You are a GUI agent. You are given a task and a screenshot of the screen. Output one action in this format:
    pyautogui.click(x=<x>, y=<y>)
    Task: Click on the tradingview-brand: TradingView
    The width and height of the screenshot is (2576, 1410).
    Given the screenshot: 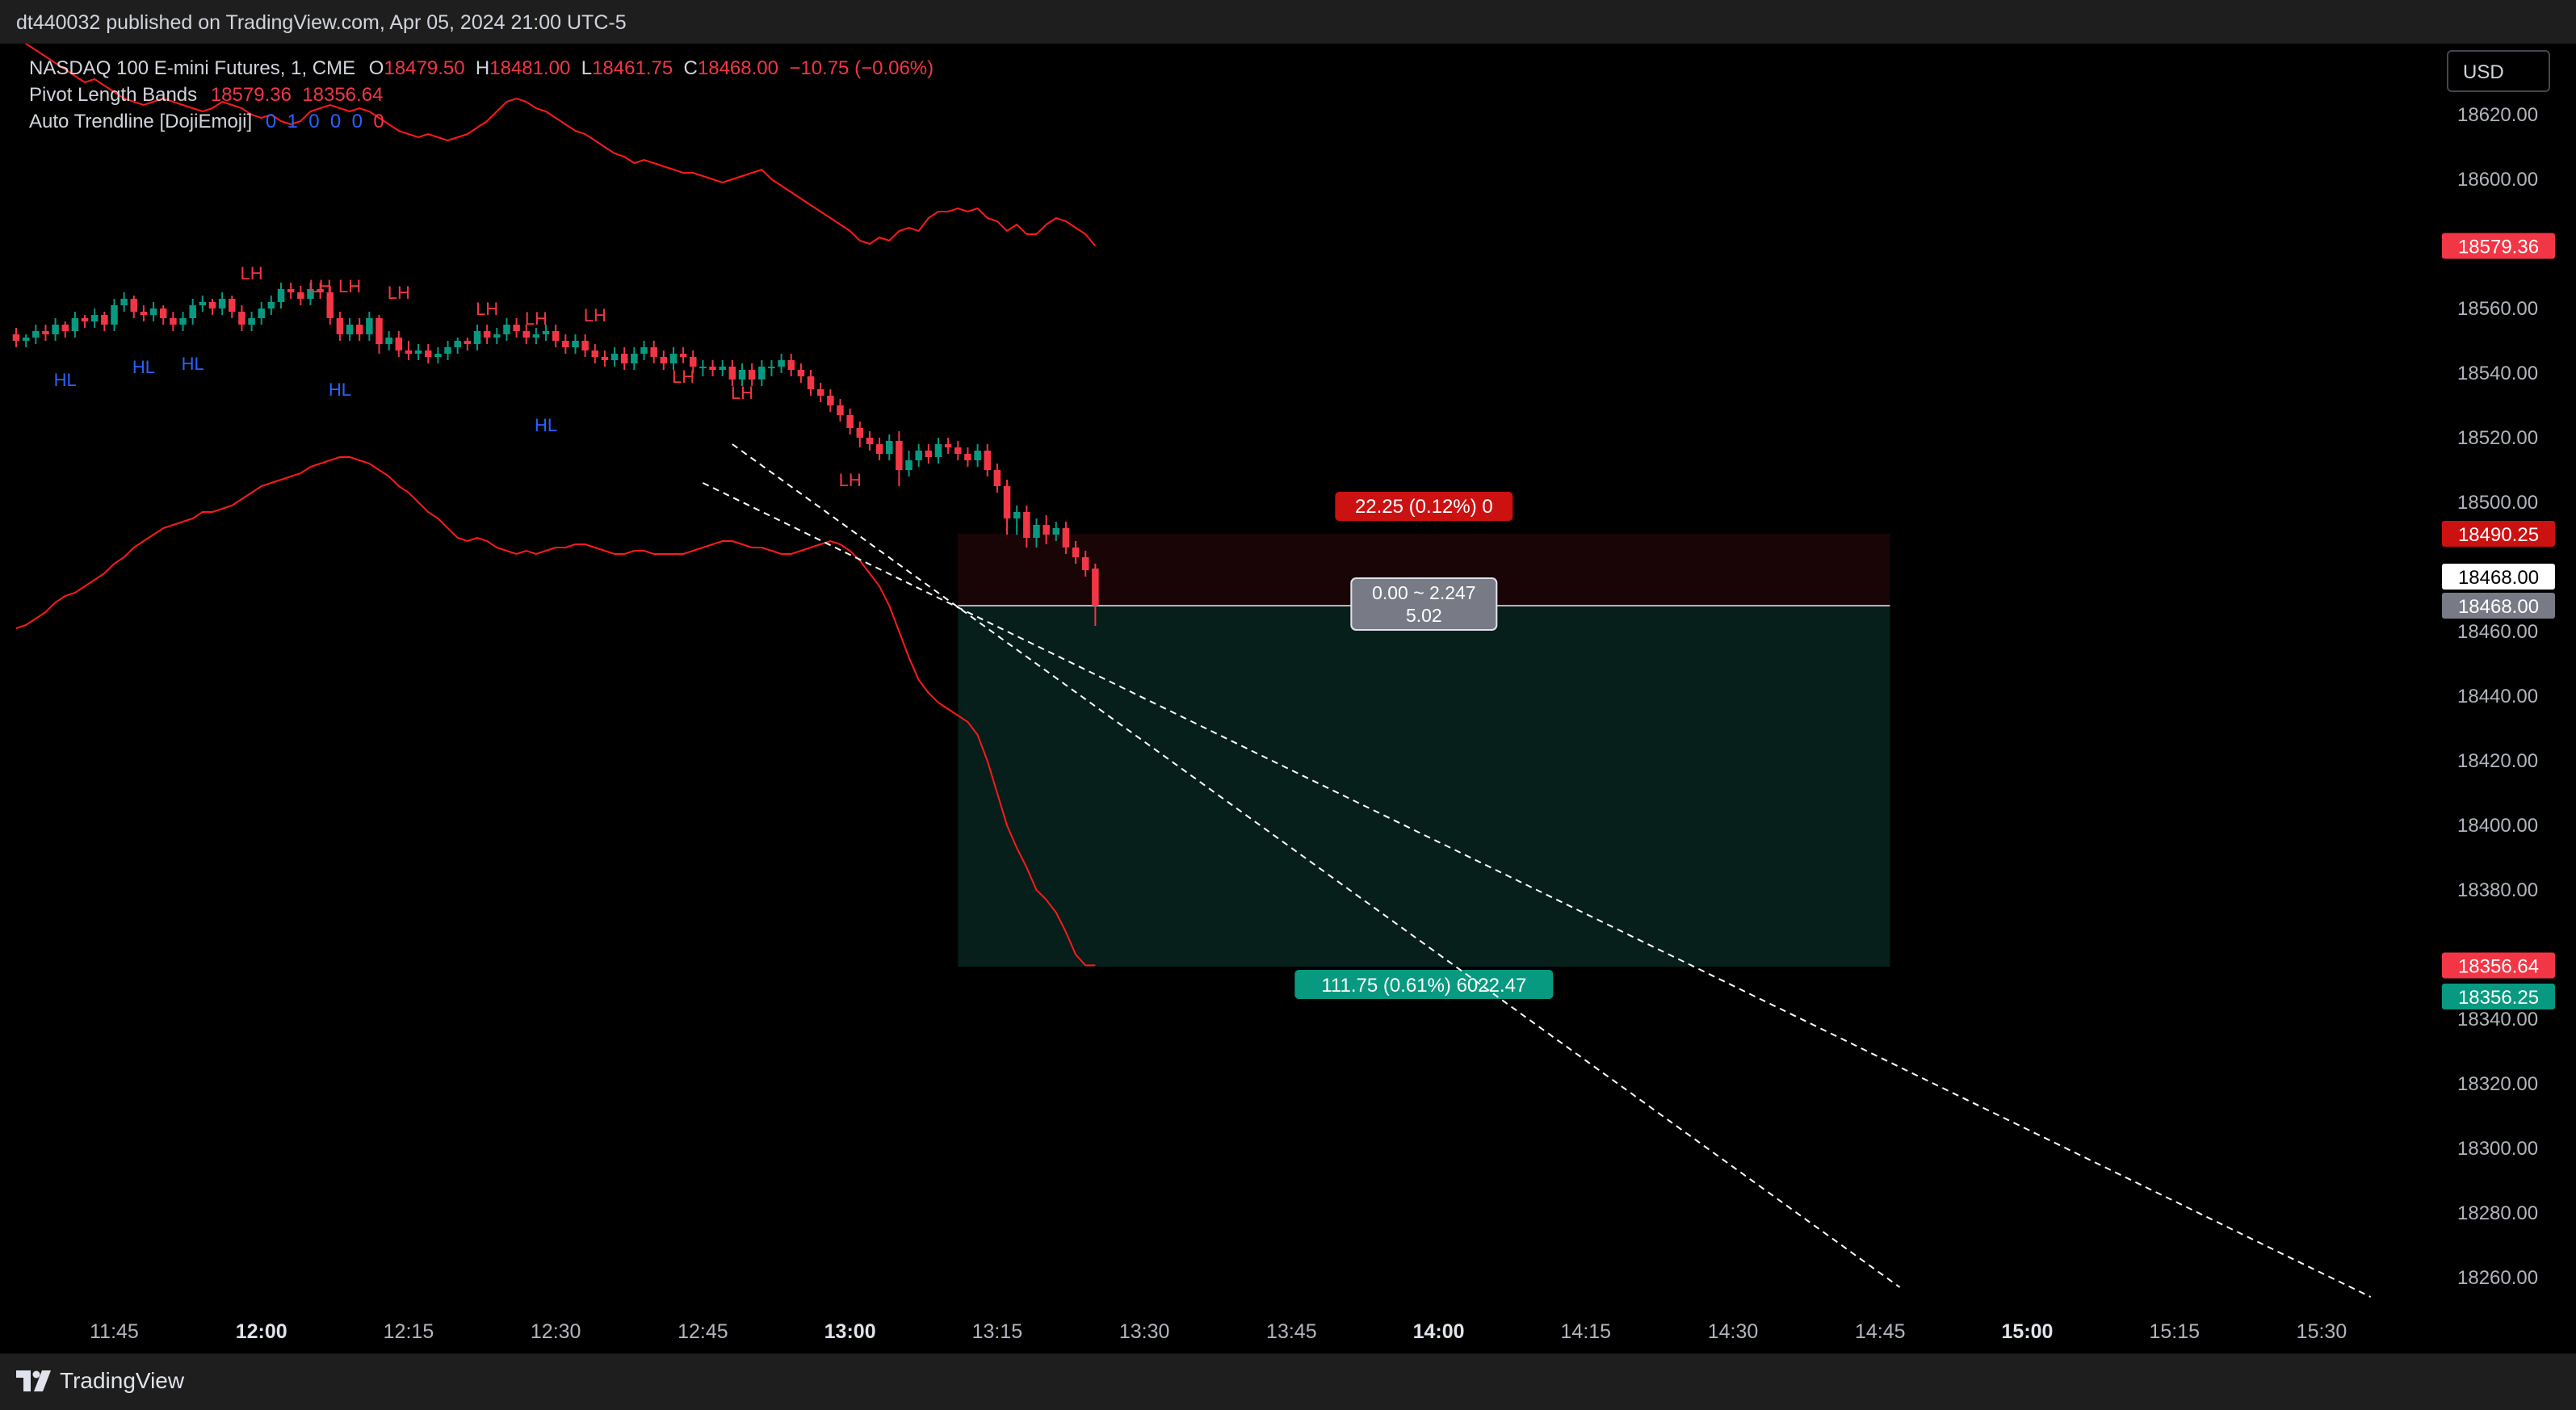 What is the action you would take?
    pyautogui.click(x=100, y=1381)
    